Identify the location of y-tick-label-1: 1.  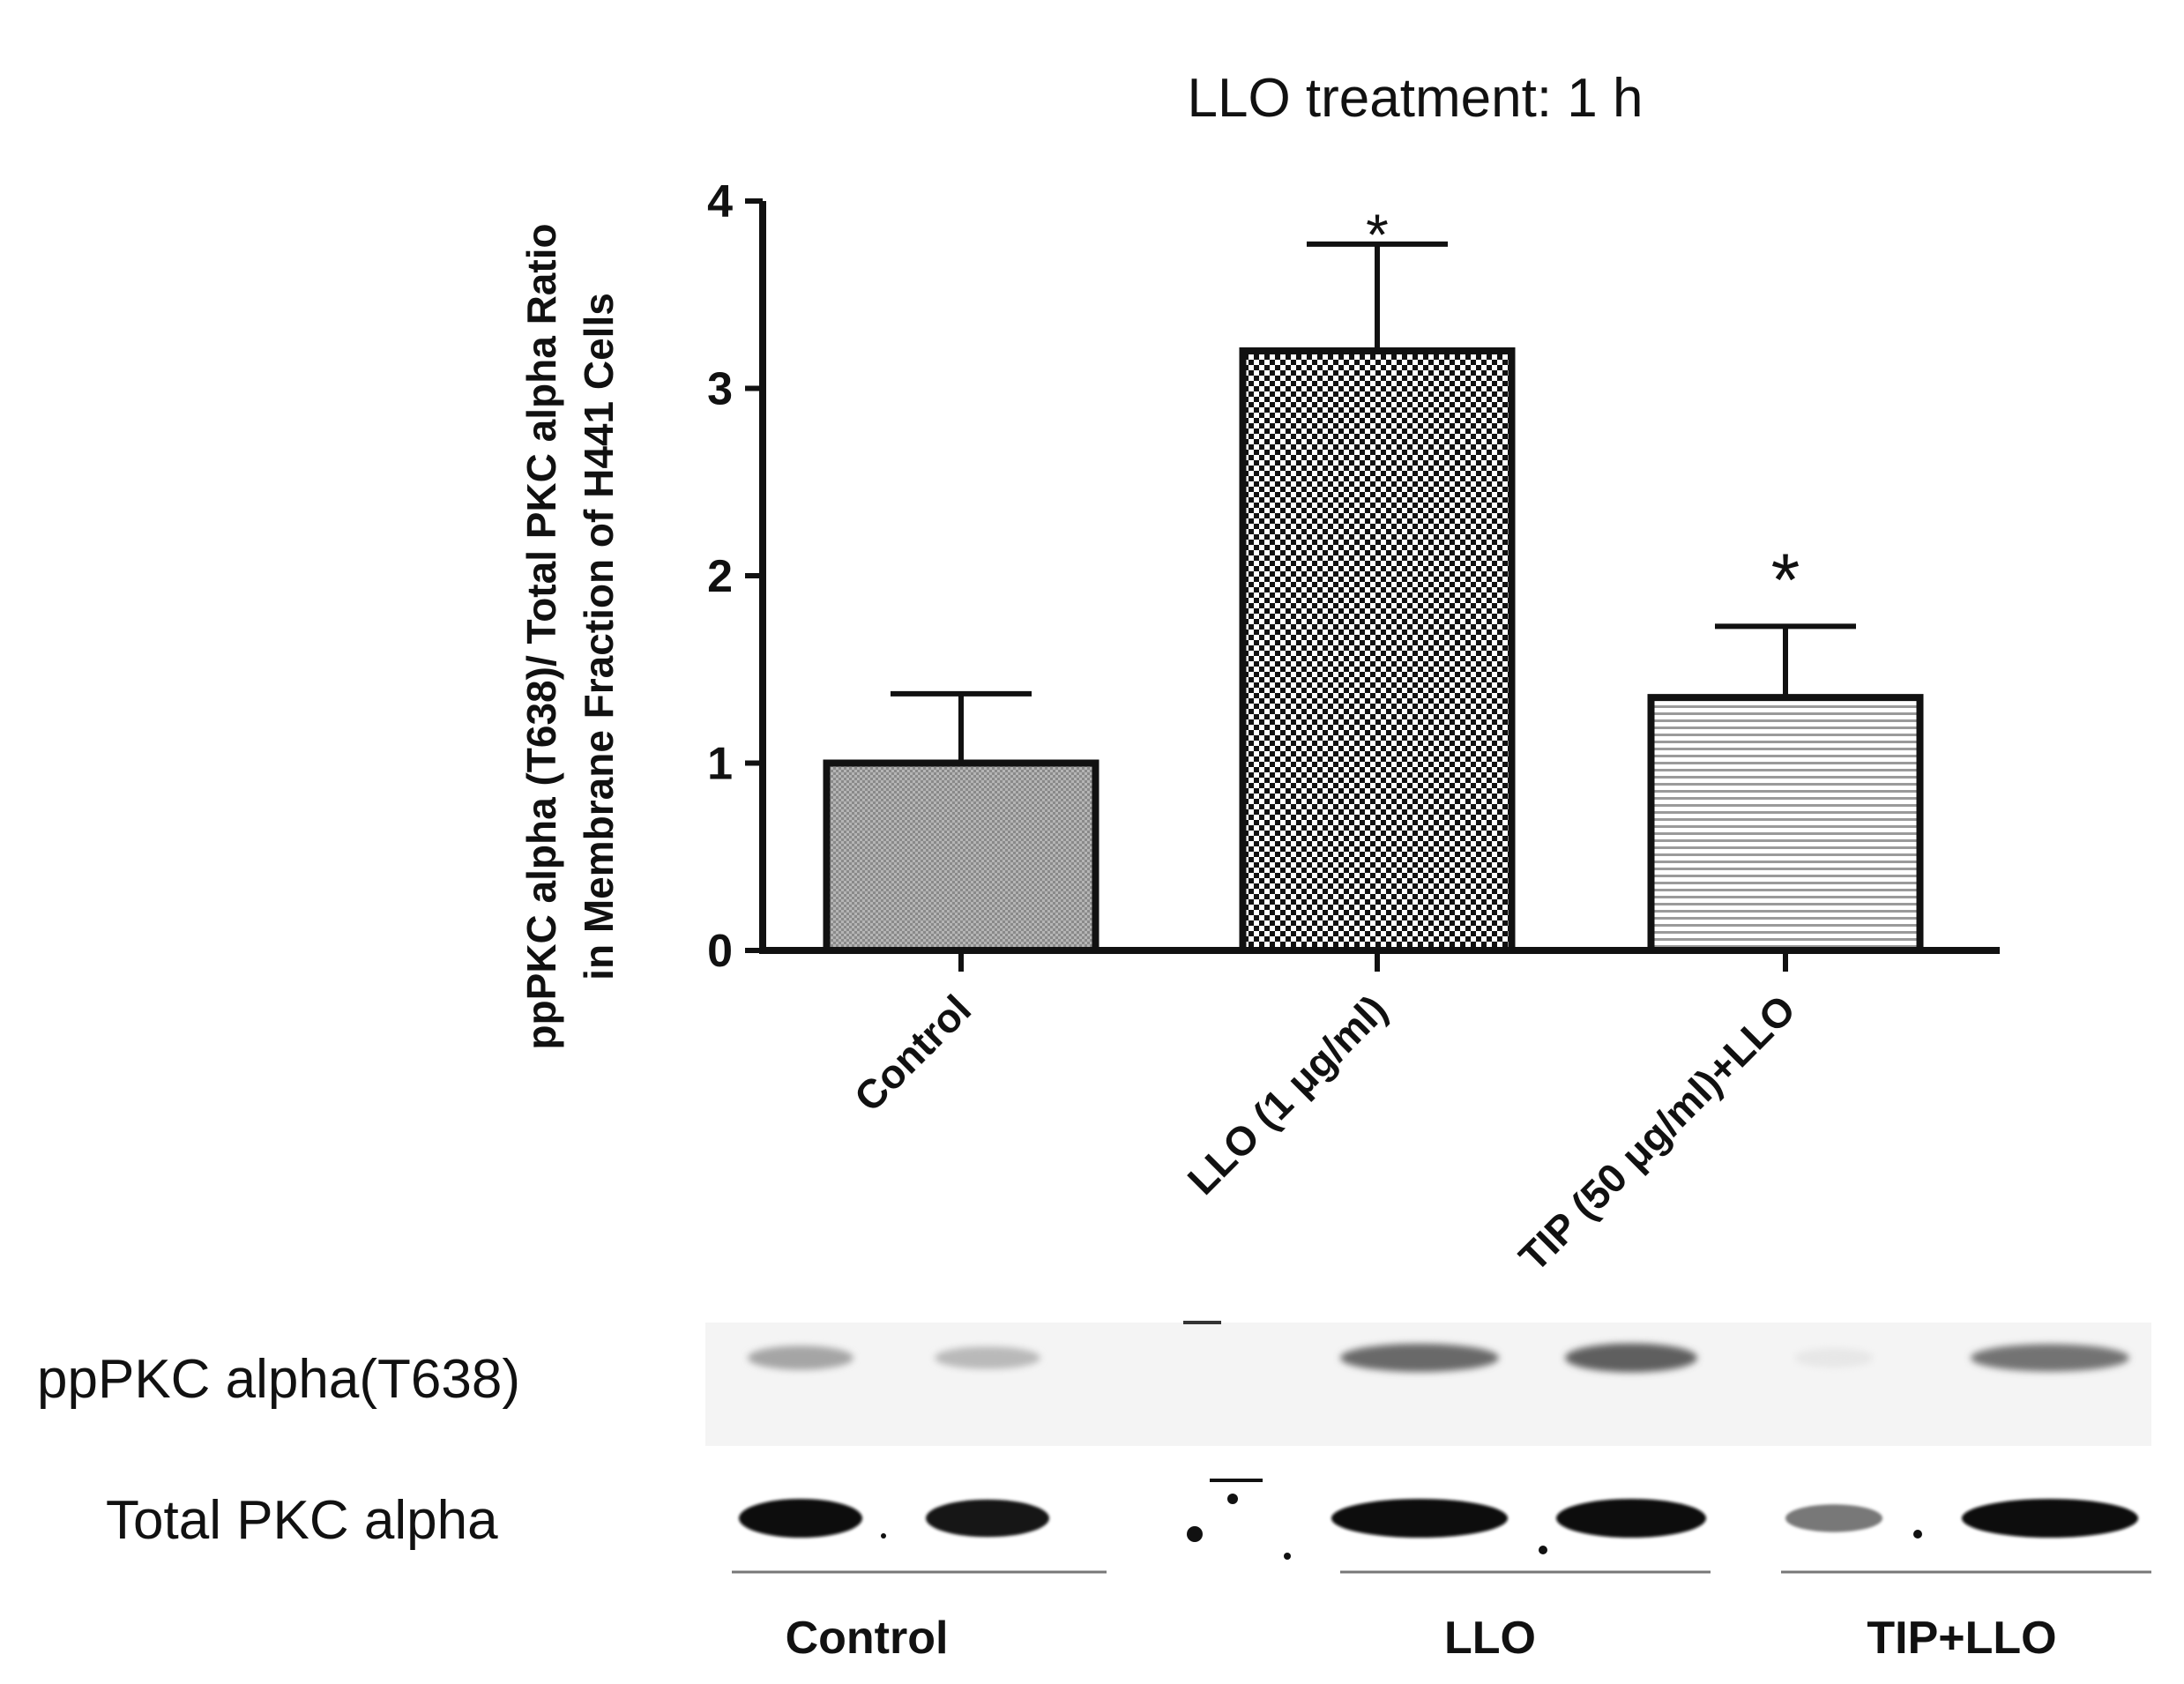
(720, 764).